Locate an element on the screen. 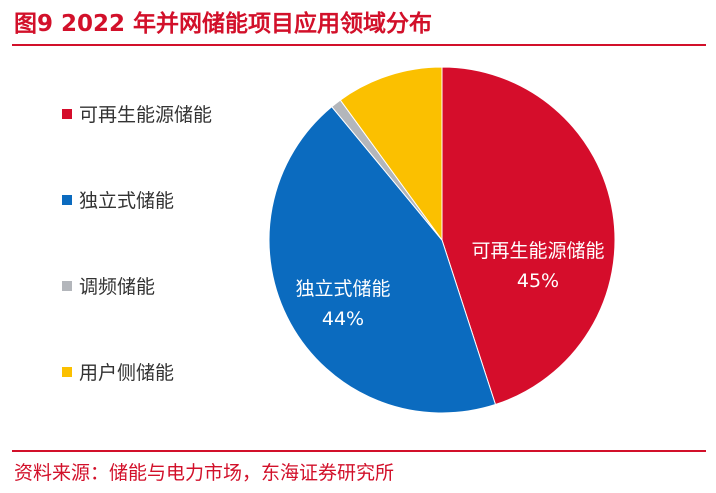  legend-swatch-frequency is located at coordinates (67, 285).